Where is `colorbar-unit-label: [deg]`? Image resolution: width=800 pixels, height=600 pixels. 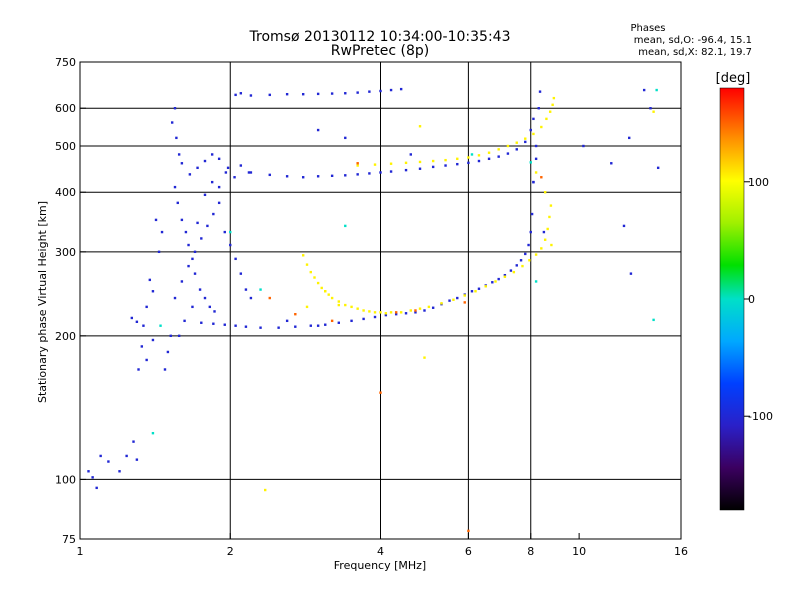 colorbar-unit-label: [deg] is located at coordinates (733, 78).